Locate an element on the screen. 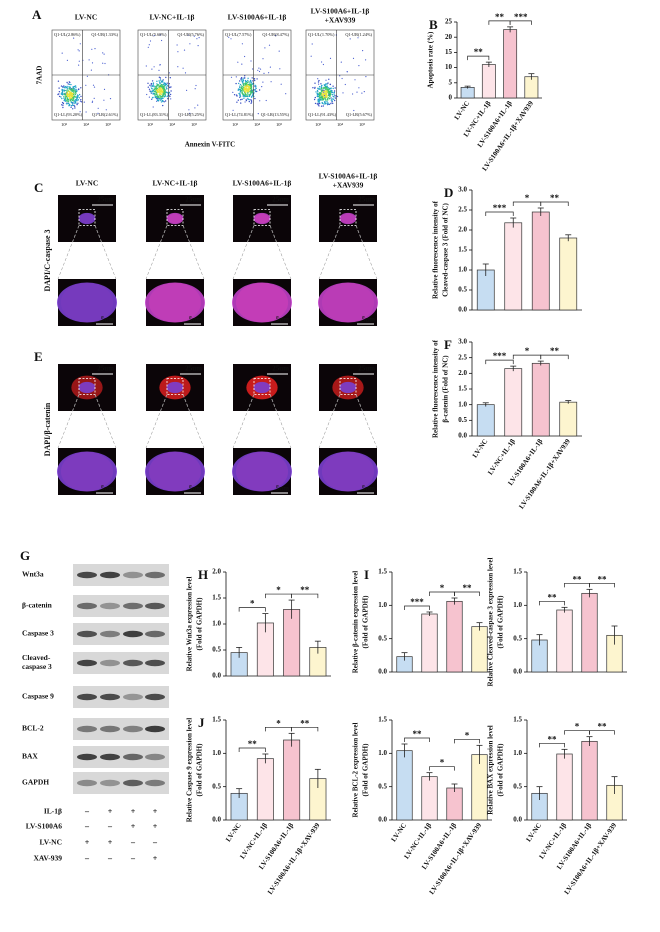 This screenshot has height=932, width=660. flow-title: LV-S100A6+IL-1β is located at coordinates (340, 11).